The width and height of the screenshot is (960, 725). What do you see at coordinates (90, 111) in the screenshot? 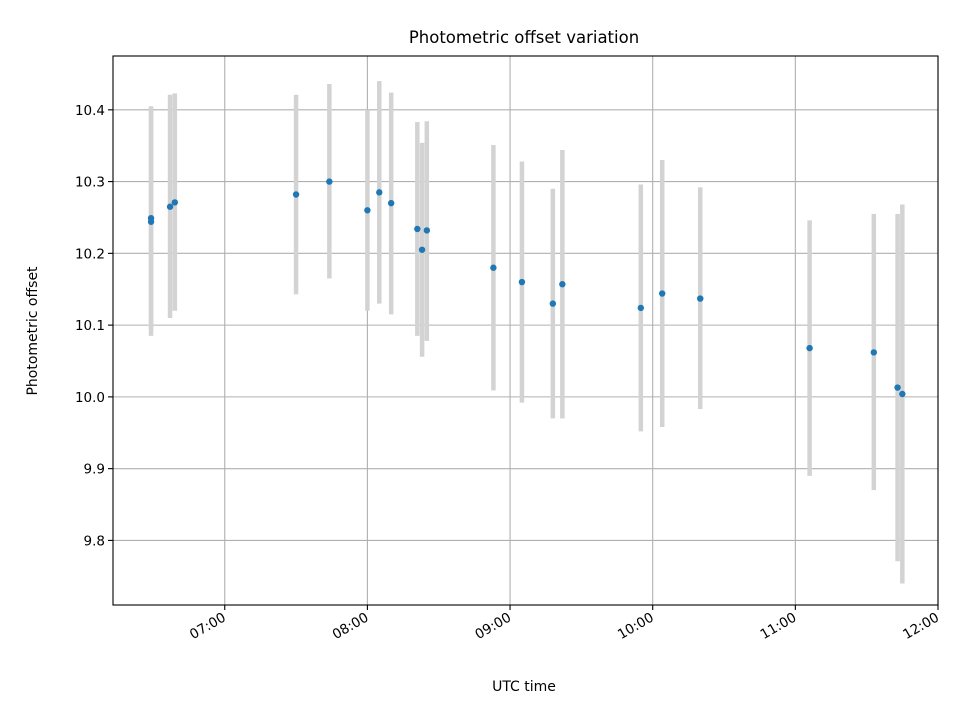
I see `y-tick-label: 10.4` at bounding box center [90, 111].